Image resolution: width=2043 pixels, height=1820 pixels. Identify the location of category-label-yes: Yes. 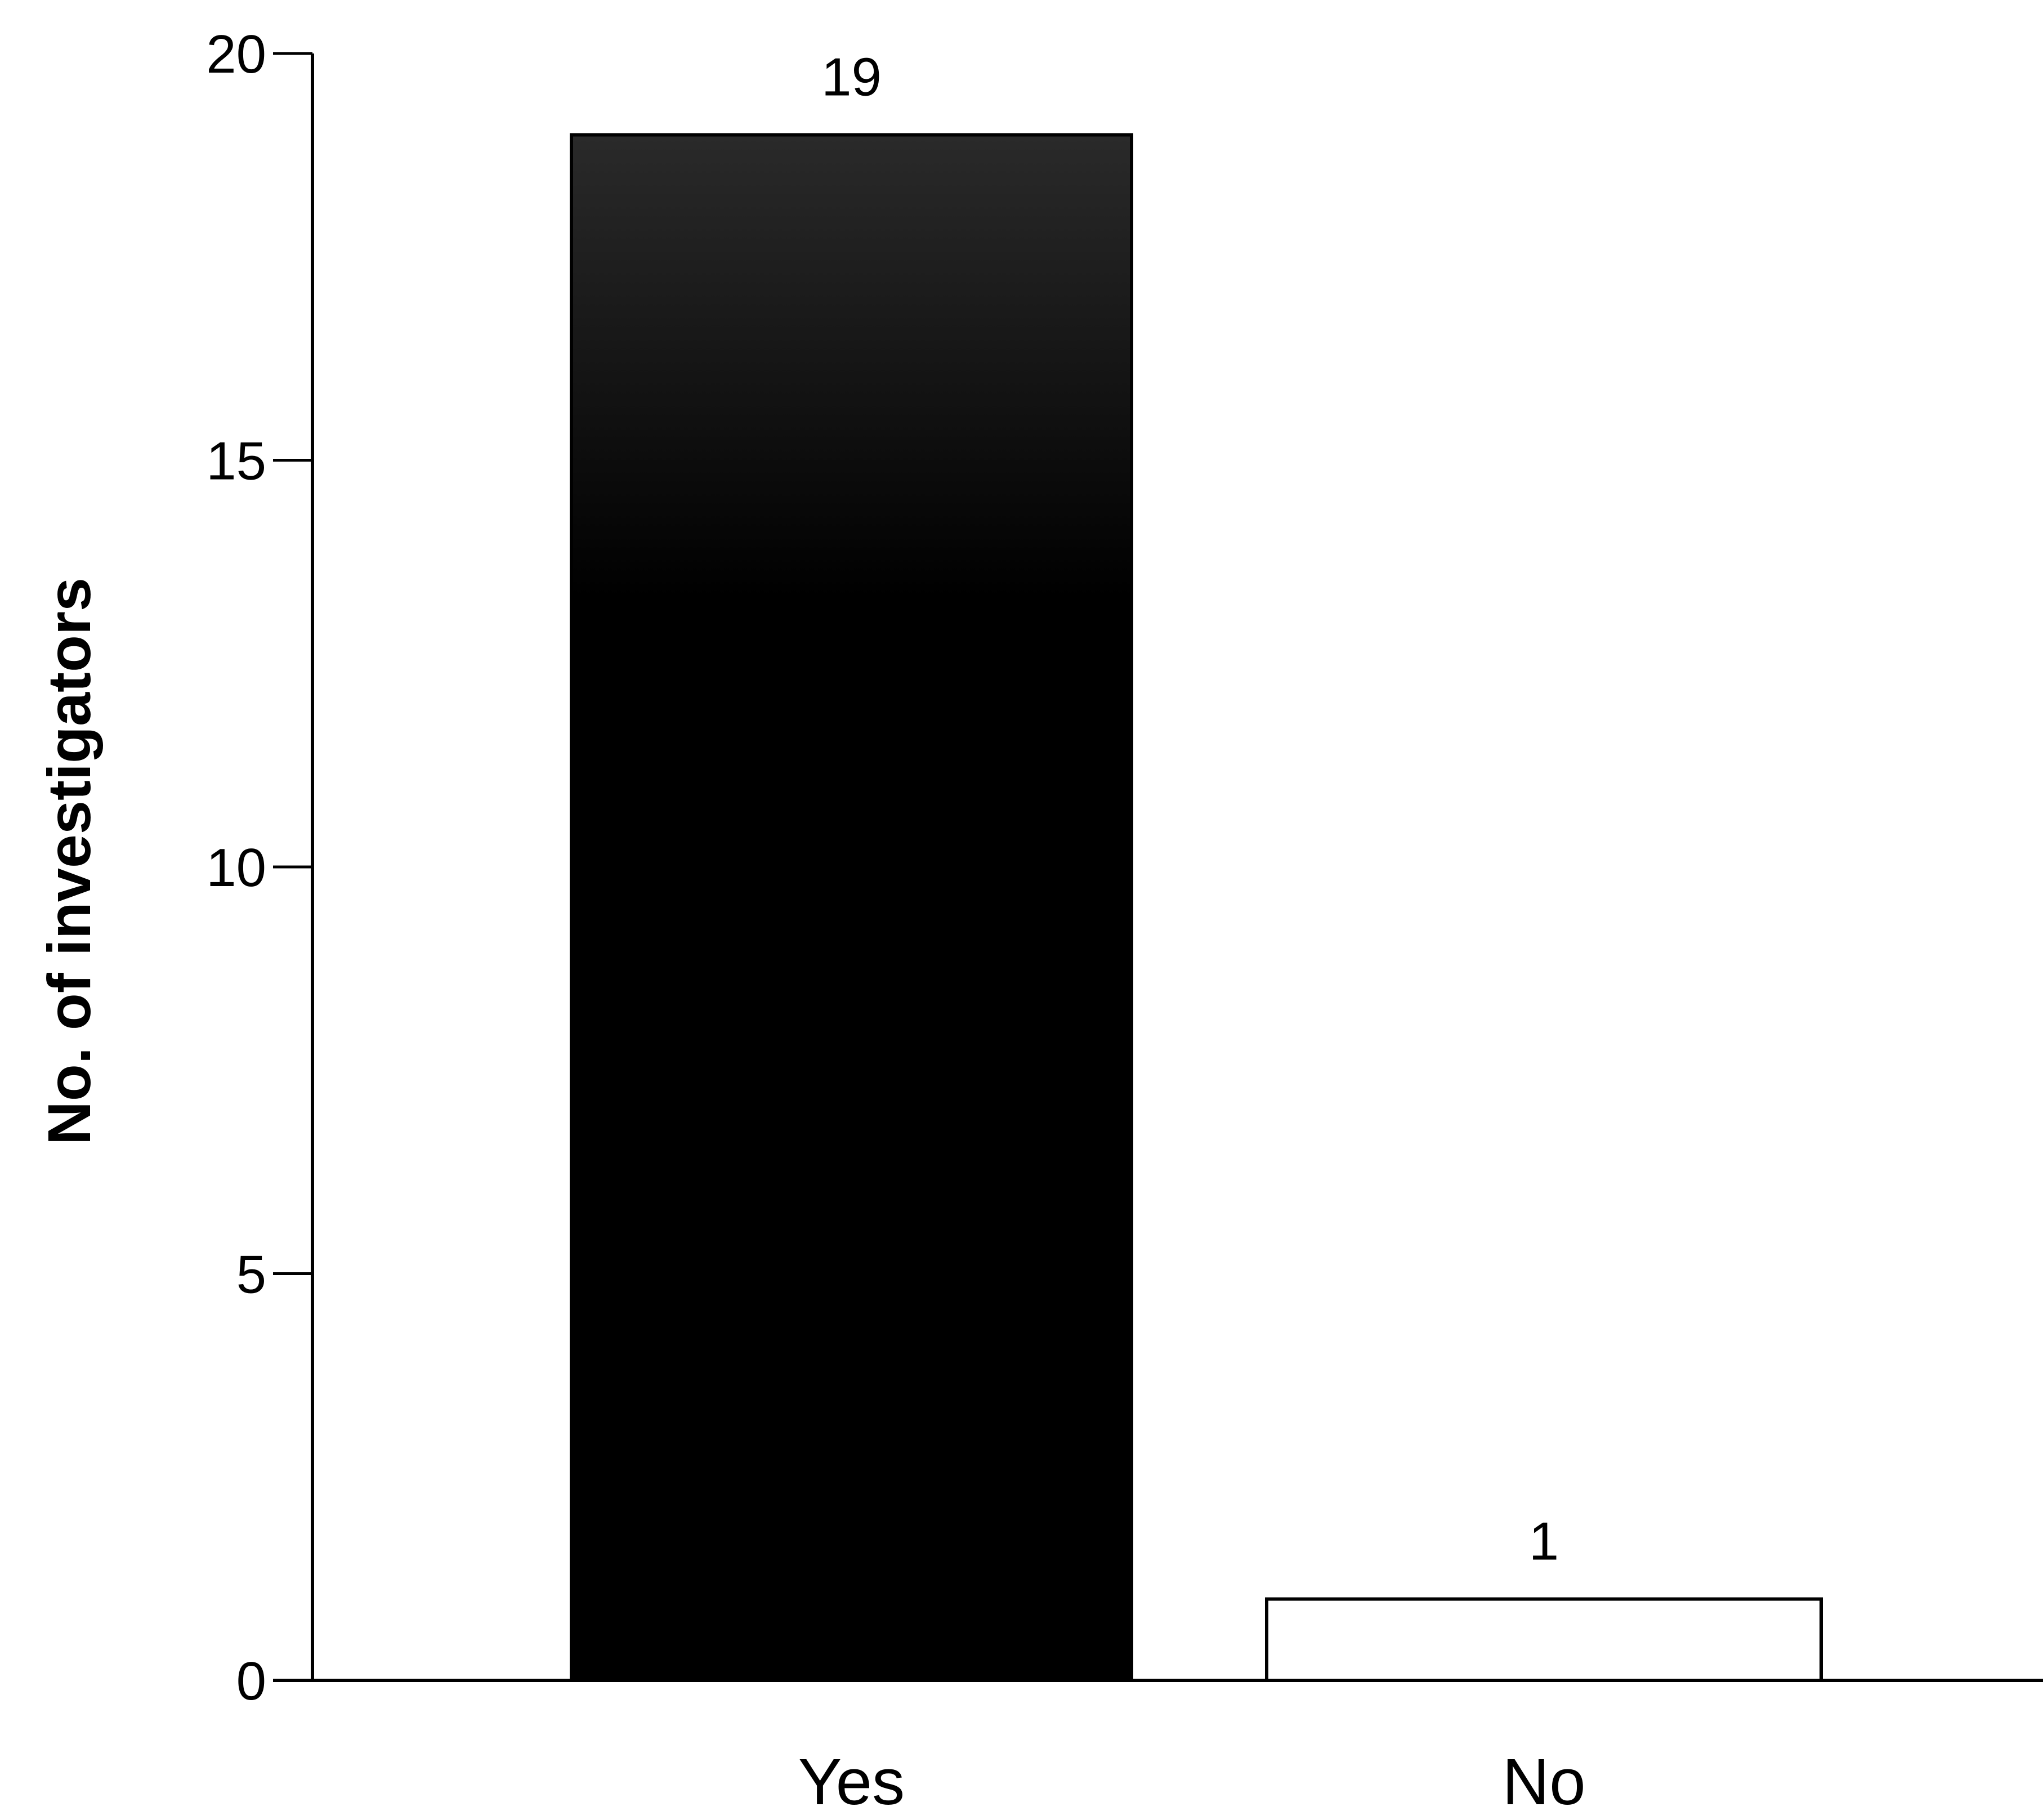
(851, 1781).